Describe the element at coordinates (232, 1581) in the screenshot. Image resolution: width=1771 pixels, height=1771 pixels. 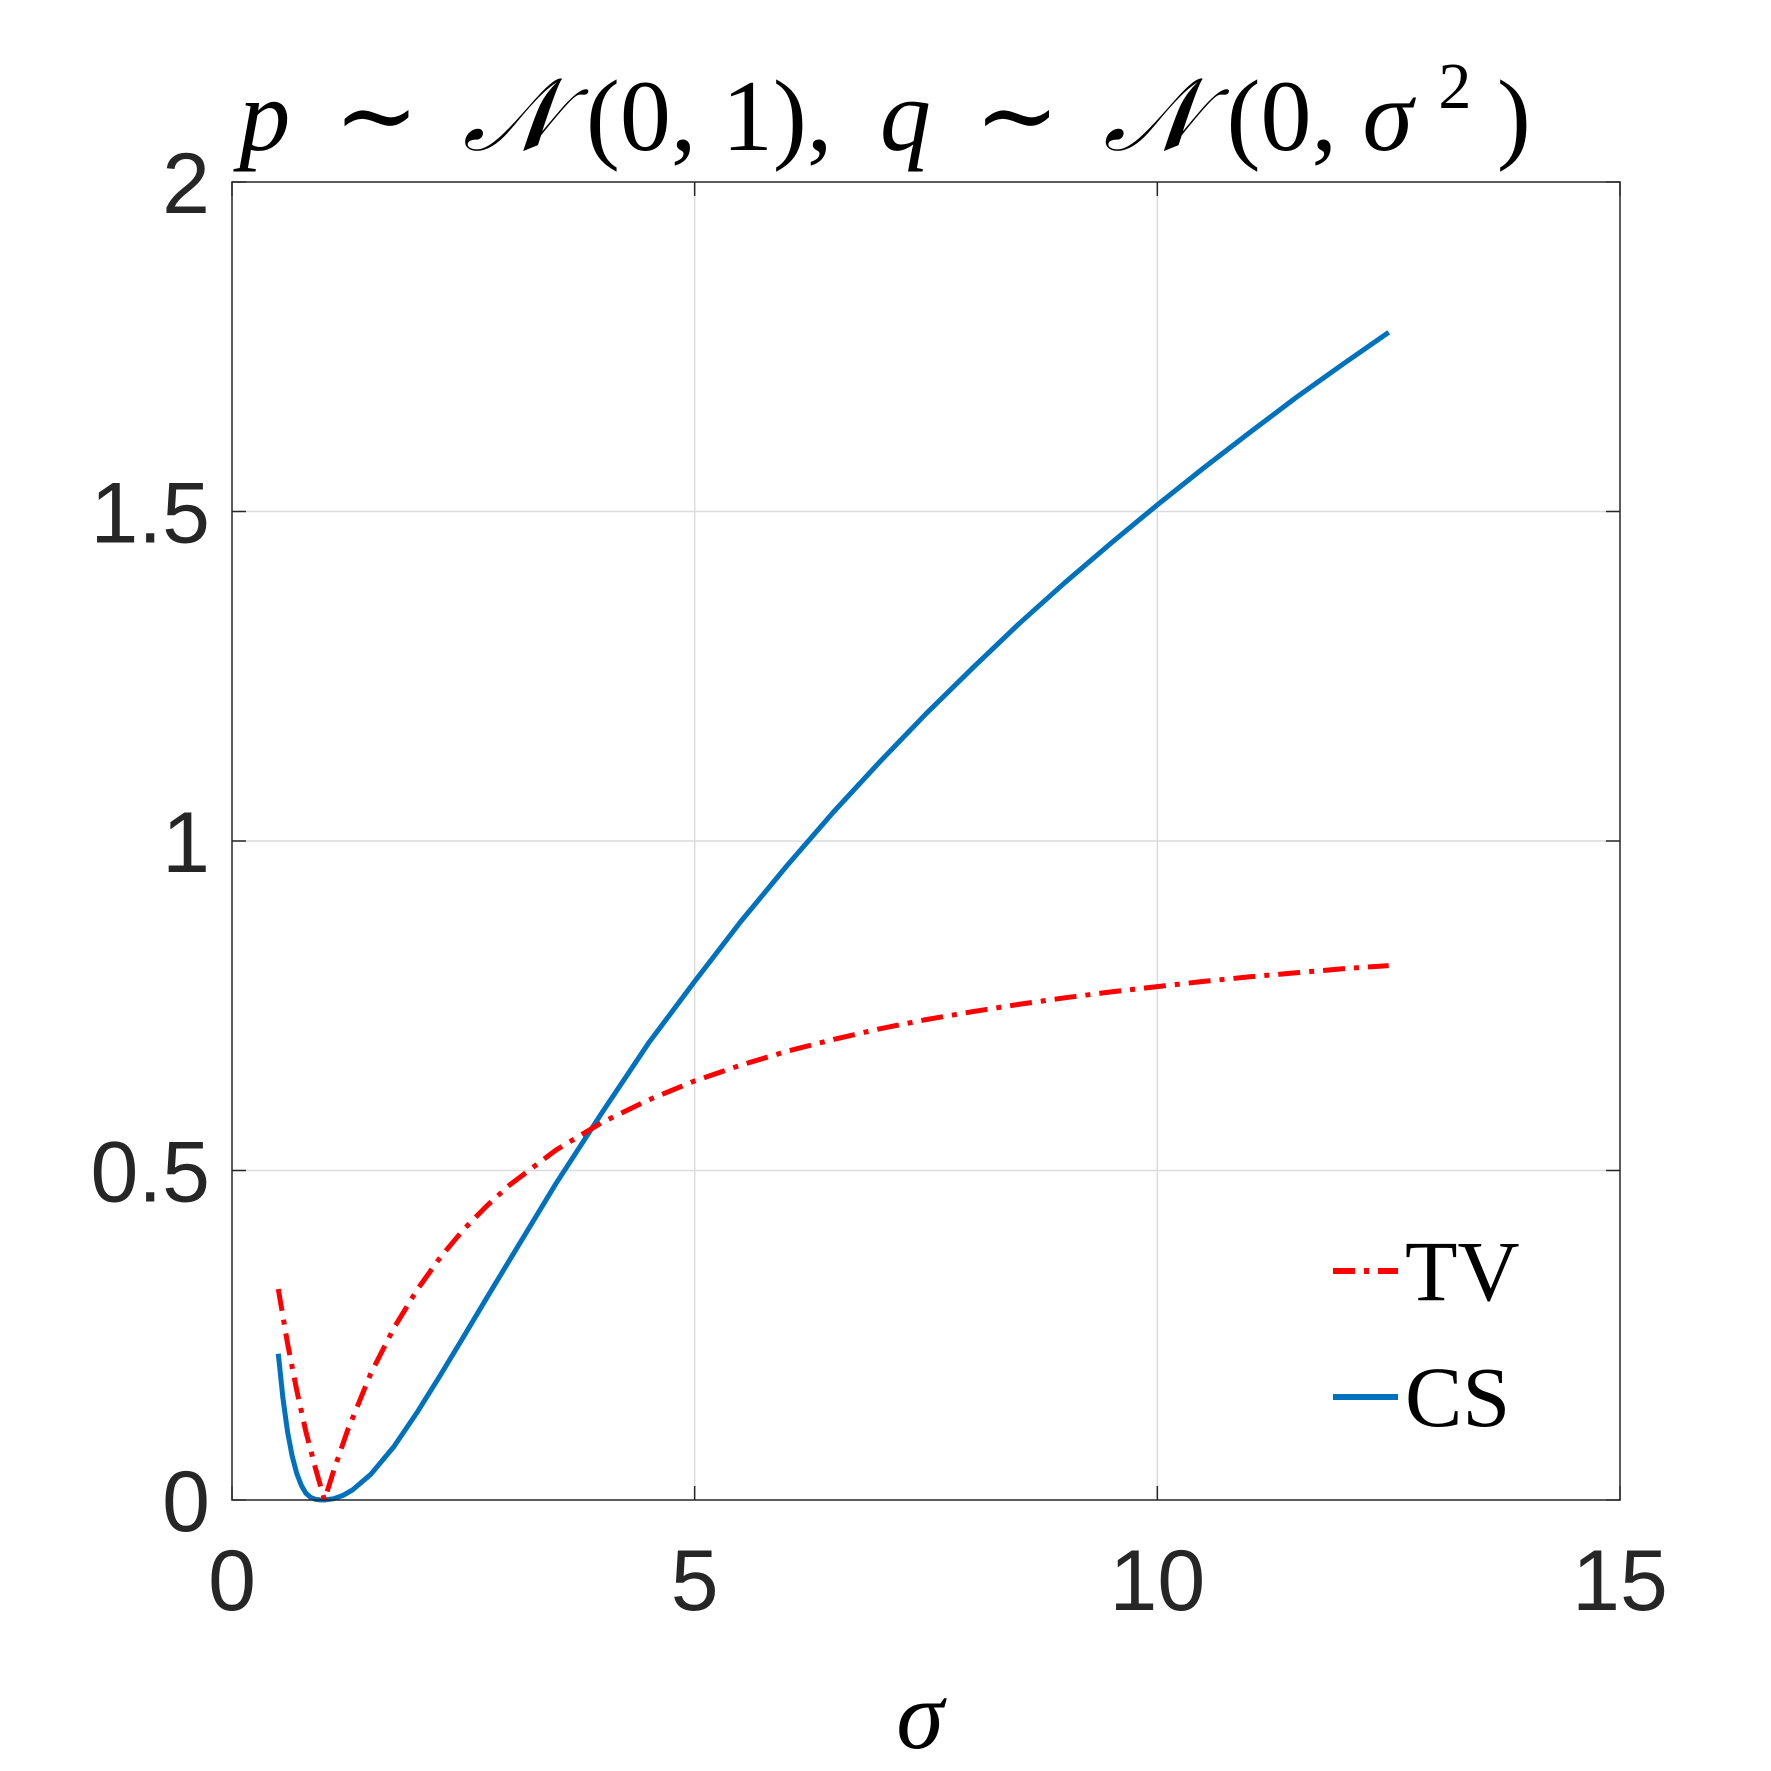
I see `x-tick-label: 0` at that location.